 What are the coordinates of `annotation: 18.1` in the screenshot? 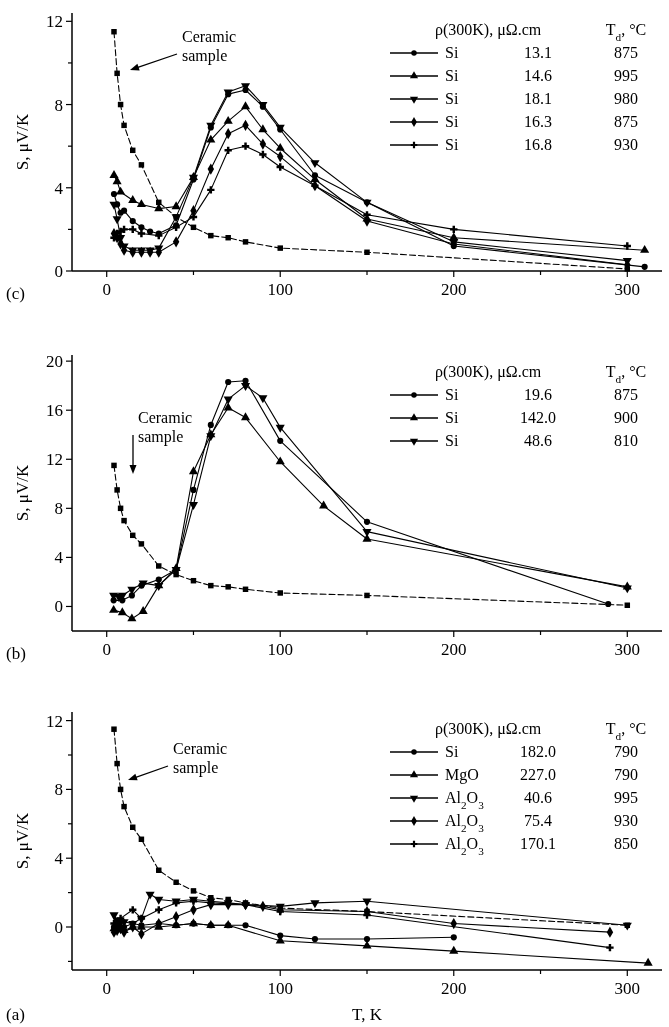 It's located at (538, 98).